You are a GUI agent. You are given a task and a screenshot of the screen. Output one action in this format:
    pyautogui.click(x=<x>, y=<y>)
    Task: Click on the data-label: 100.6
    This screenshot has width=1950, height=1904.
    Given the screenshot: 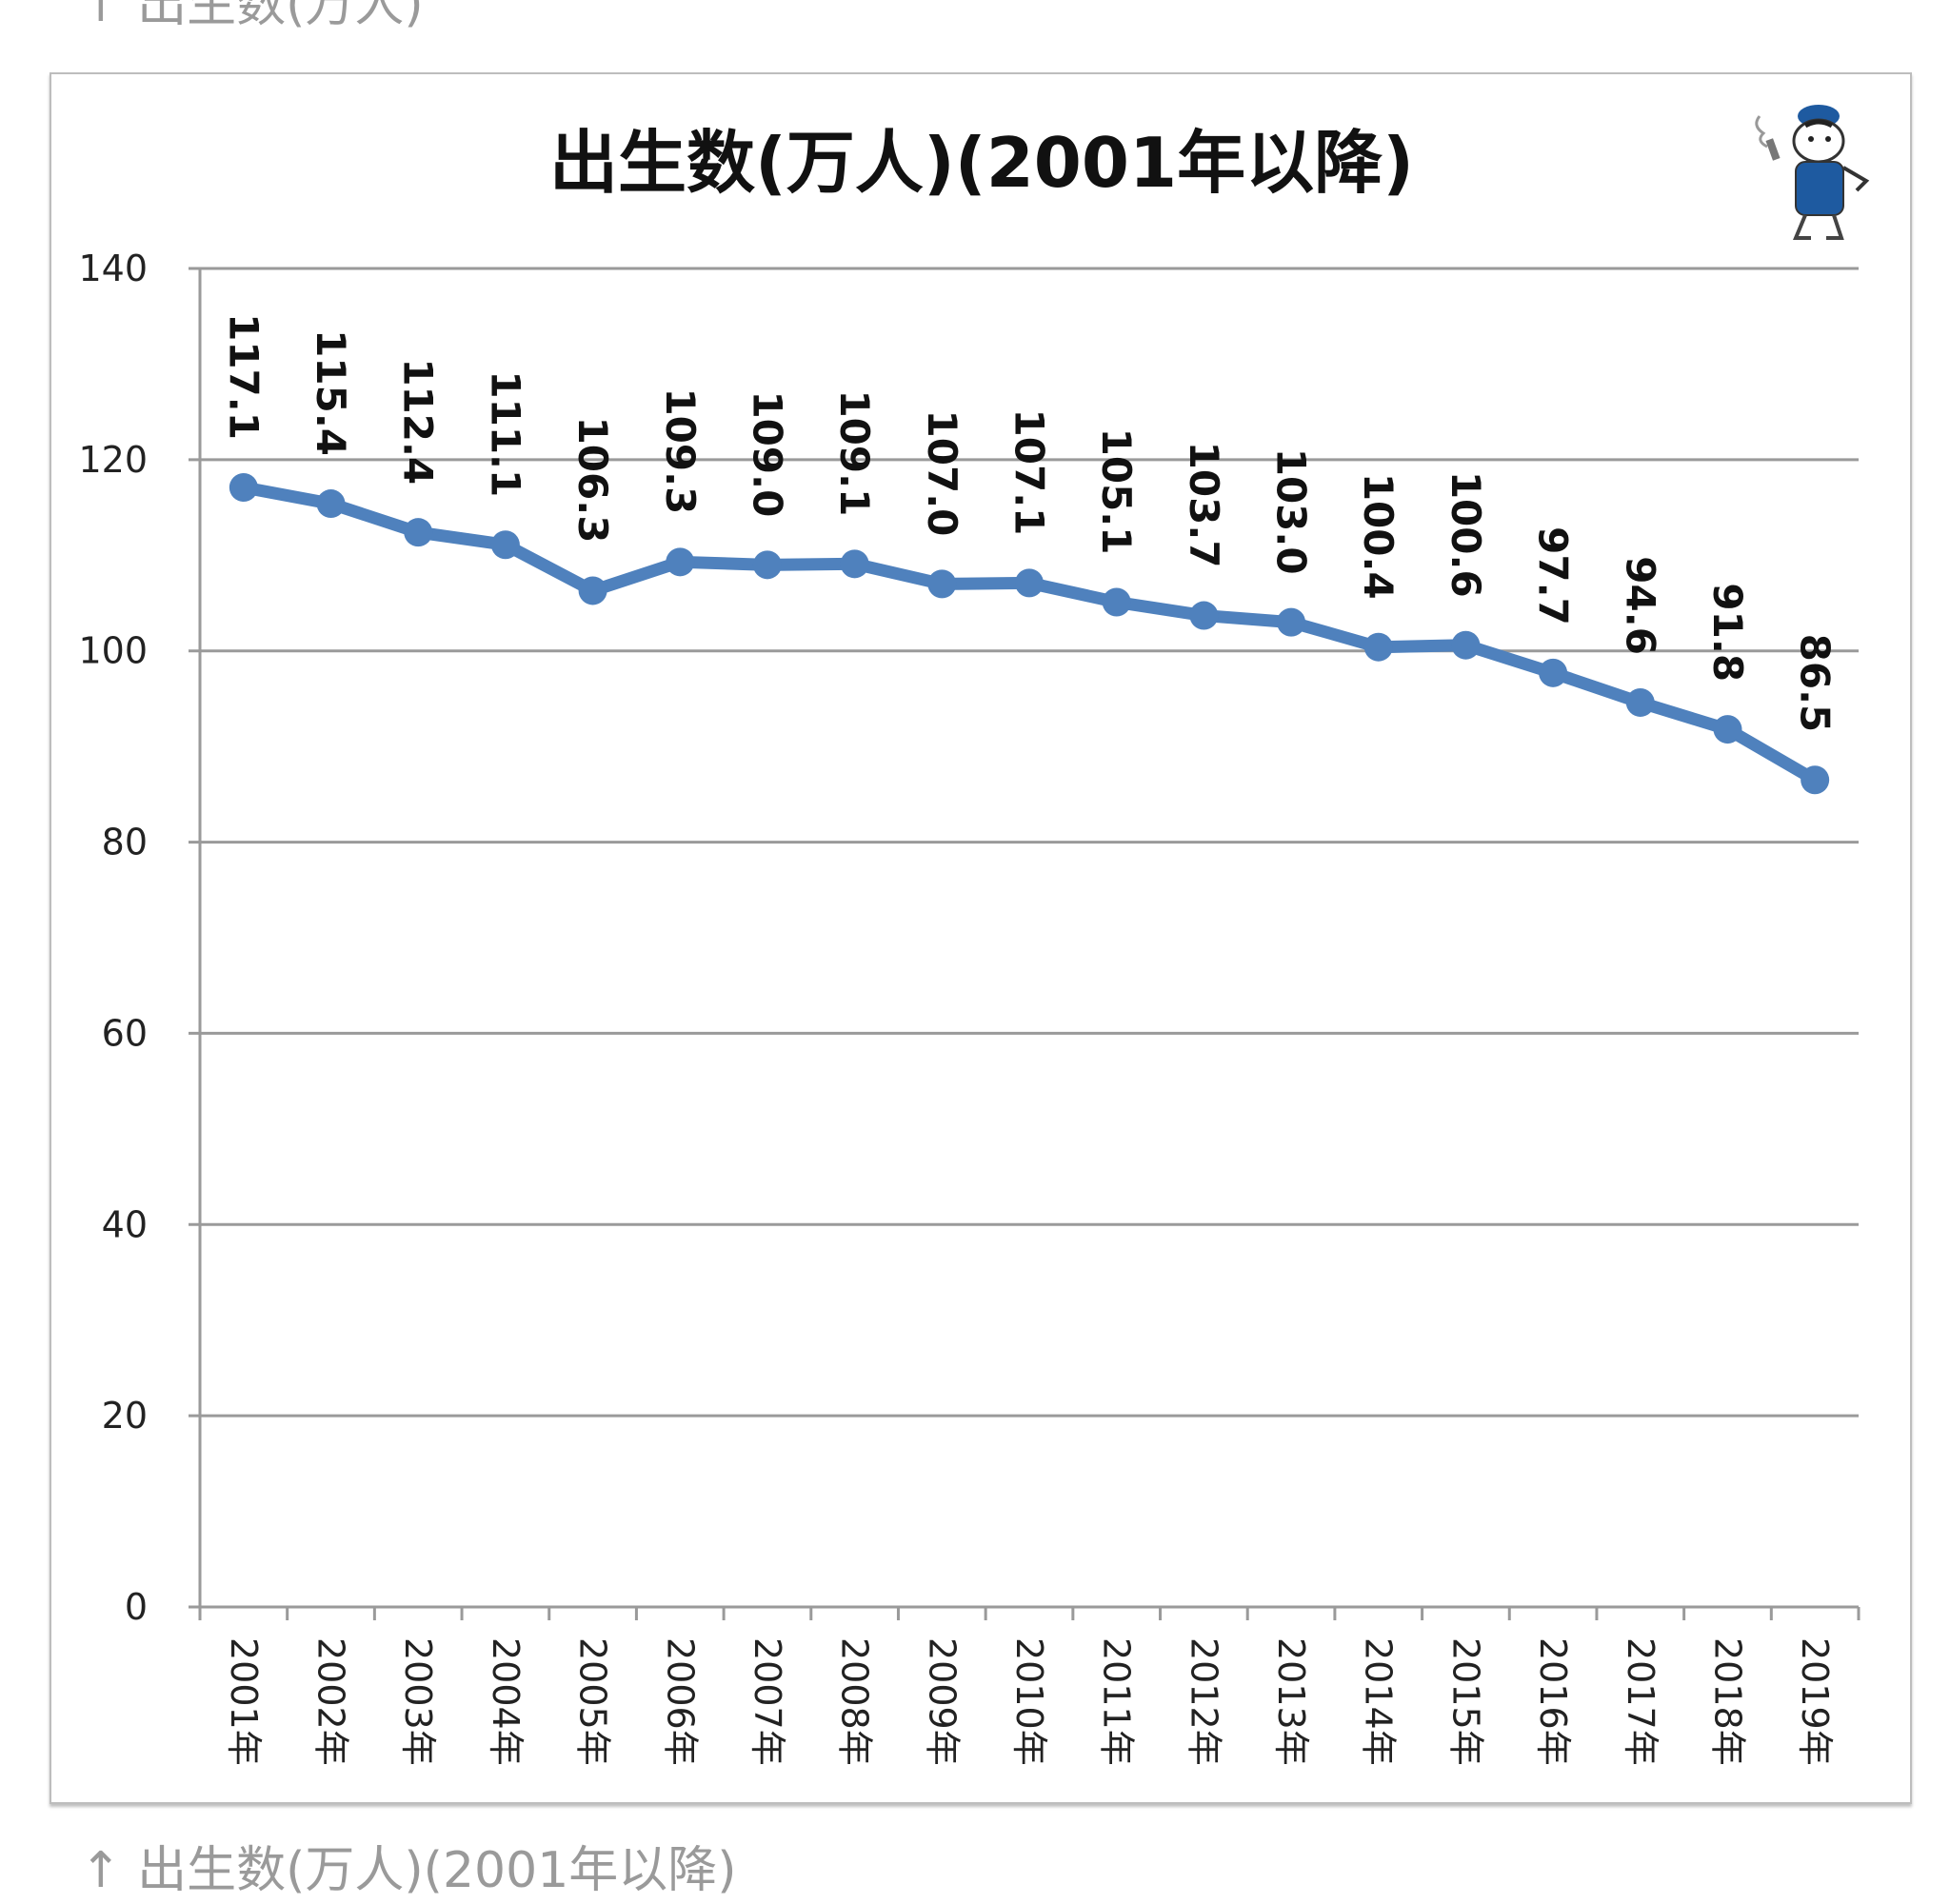 What is the action you would take?
    pyautogui.click(x=1466, y=534)
    